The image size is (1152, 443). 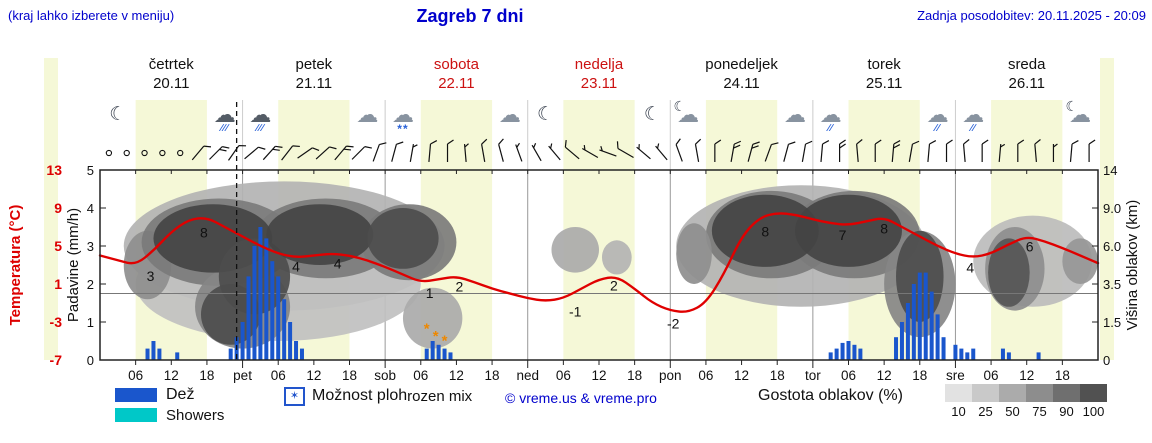 I want to click on showers-swatch, so click(x=136, y=415).